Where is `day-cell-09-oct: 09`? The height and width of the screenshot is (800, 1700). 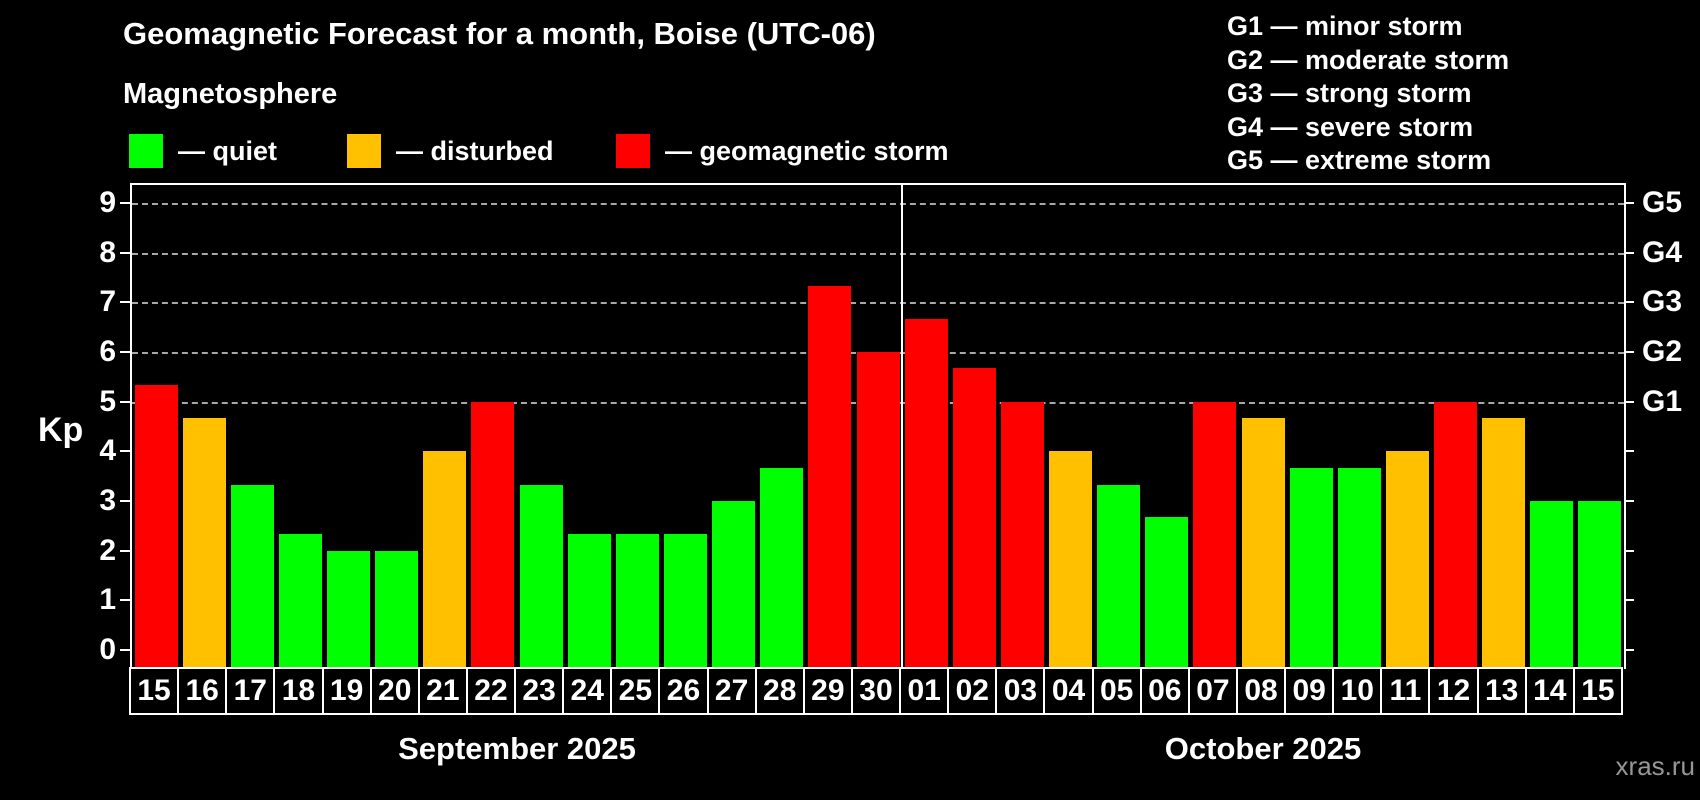 day-cell-09-oct: 09 is located at coordinates (1309, 691).